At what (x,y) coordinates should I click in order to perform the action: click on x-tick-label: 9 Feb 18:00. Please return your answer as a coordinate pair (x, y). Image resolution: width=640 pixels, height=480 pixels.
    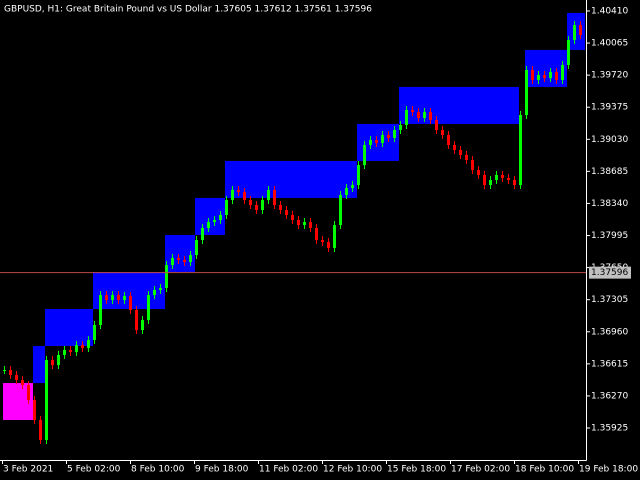
    Looking at the image, I should click on (222, 470).